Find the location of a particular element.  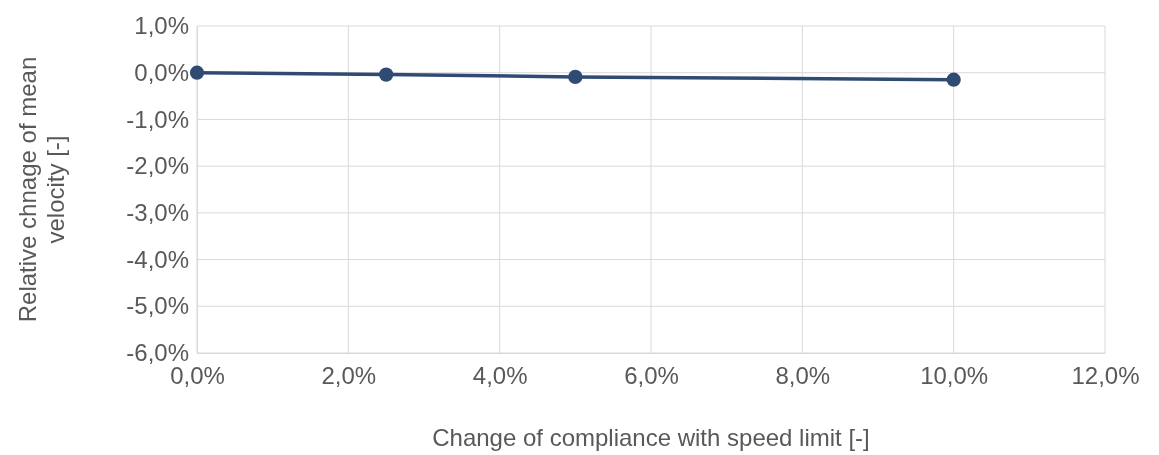

y-tick-label: 1,0% is located at coordinates (161, 26).